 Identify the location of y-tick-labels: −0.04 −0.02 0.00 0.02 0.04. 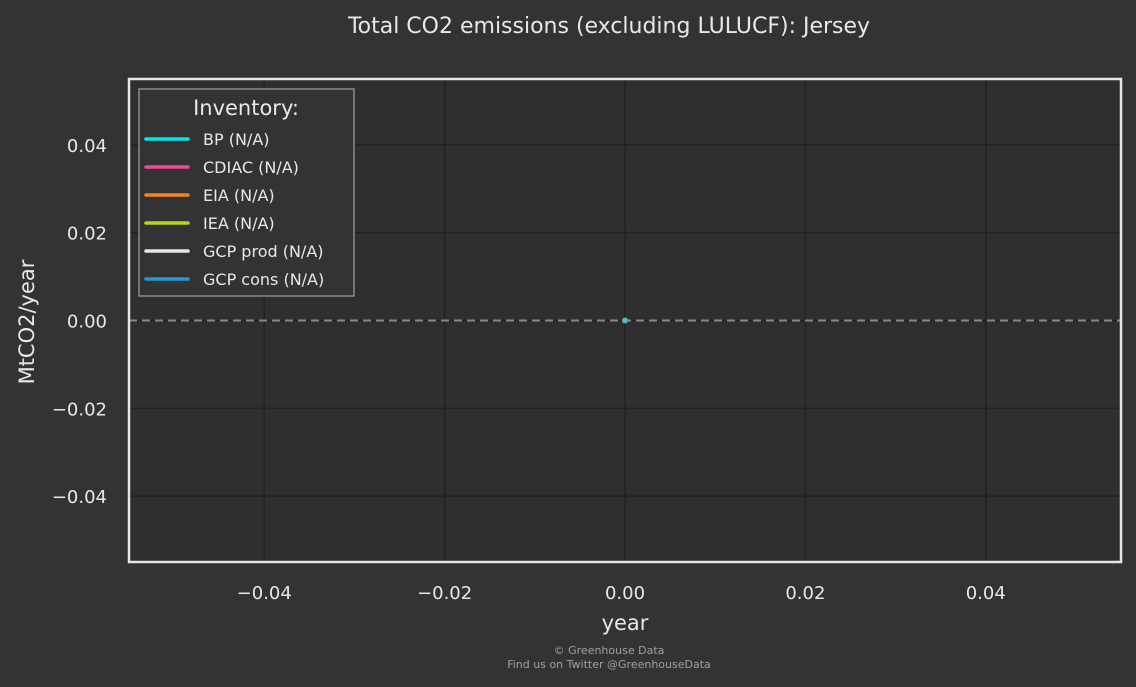
(79, 322).